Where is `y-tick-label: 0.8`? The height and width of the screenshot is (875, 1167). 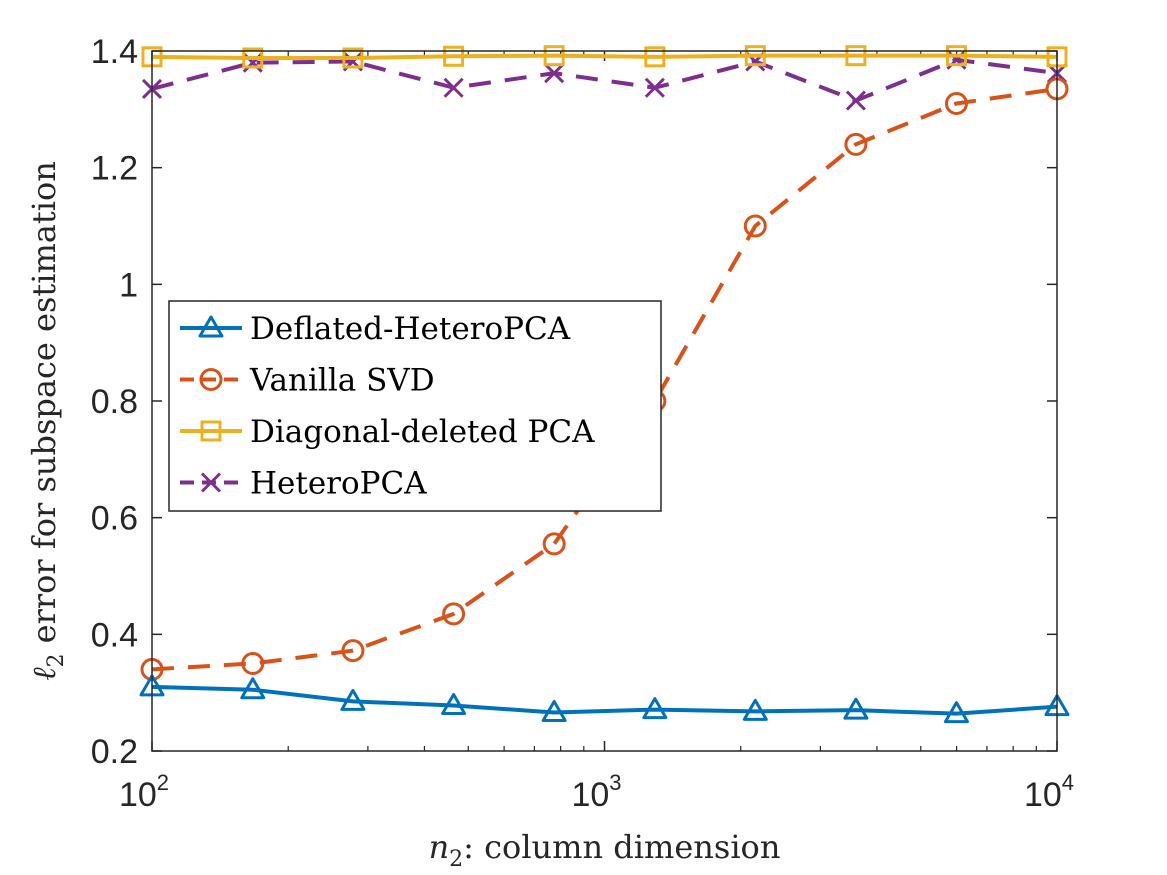 y-tick-label: 0.8 is located at coordinates (114, 402).